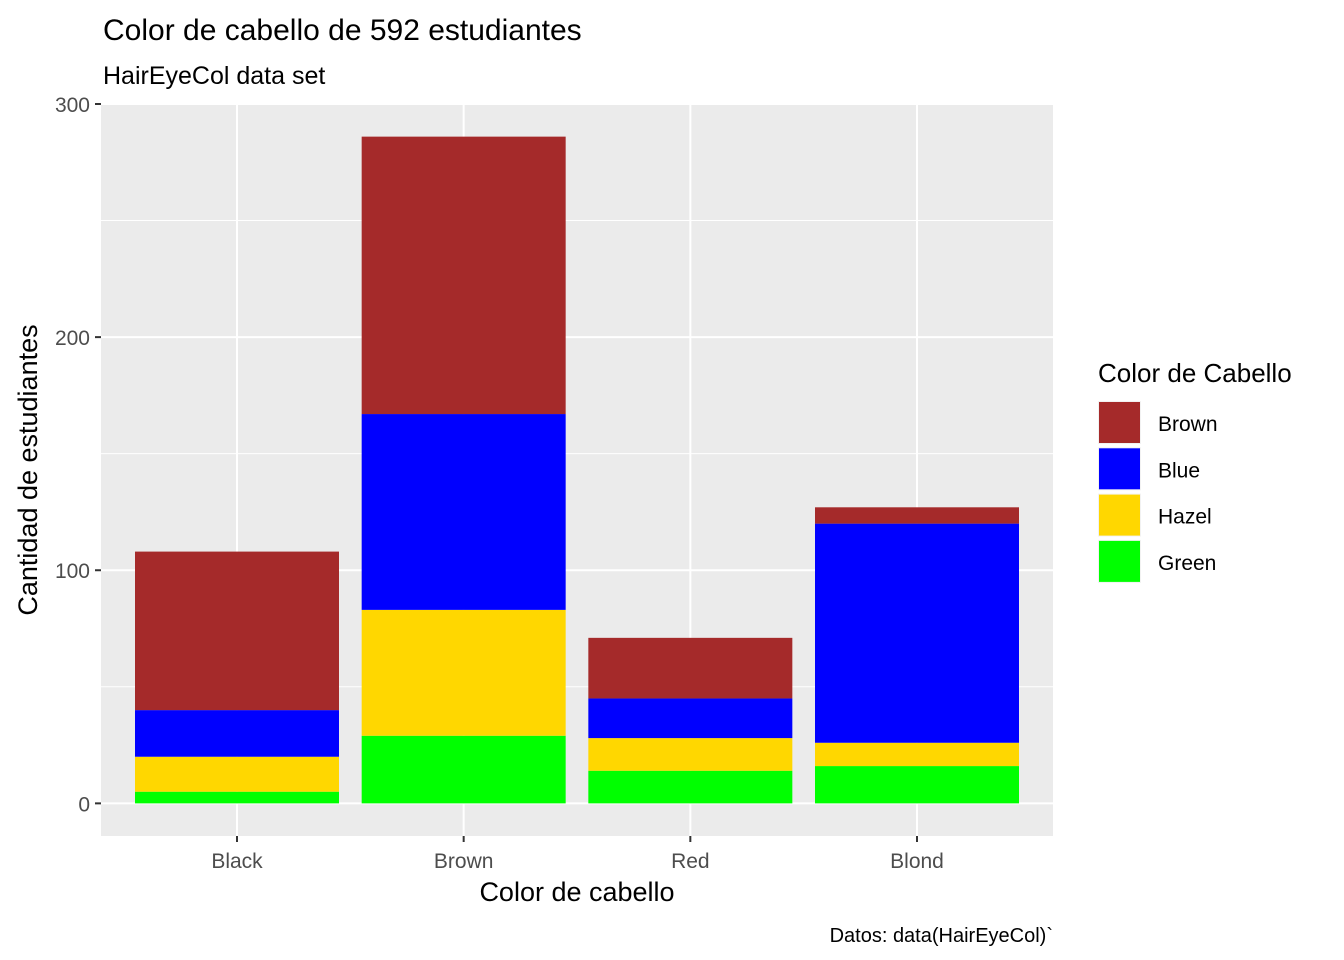 The image size is (1344, 960). Describe the element at coordinates (463, 769) in the screenshot. I see `bar-brown-green` at that location.